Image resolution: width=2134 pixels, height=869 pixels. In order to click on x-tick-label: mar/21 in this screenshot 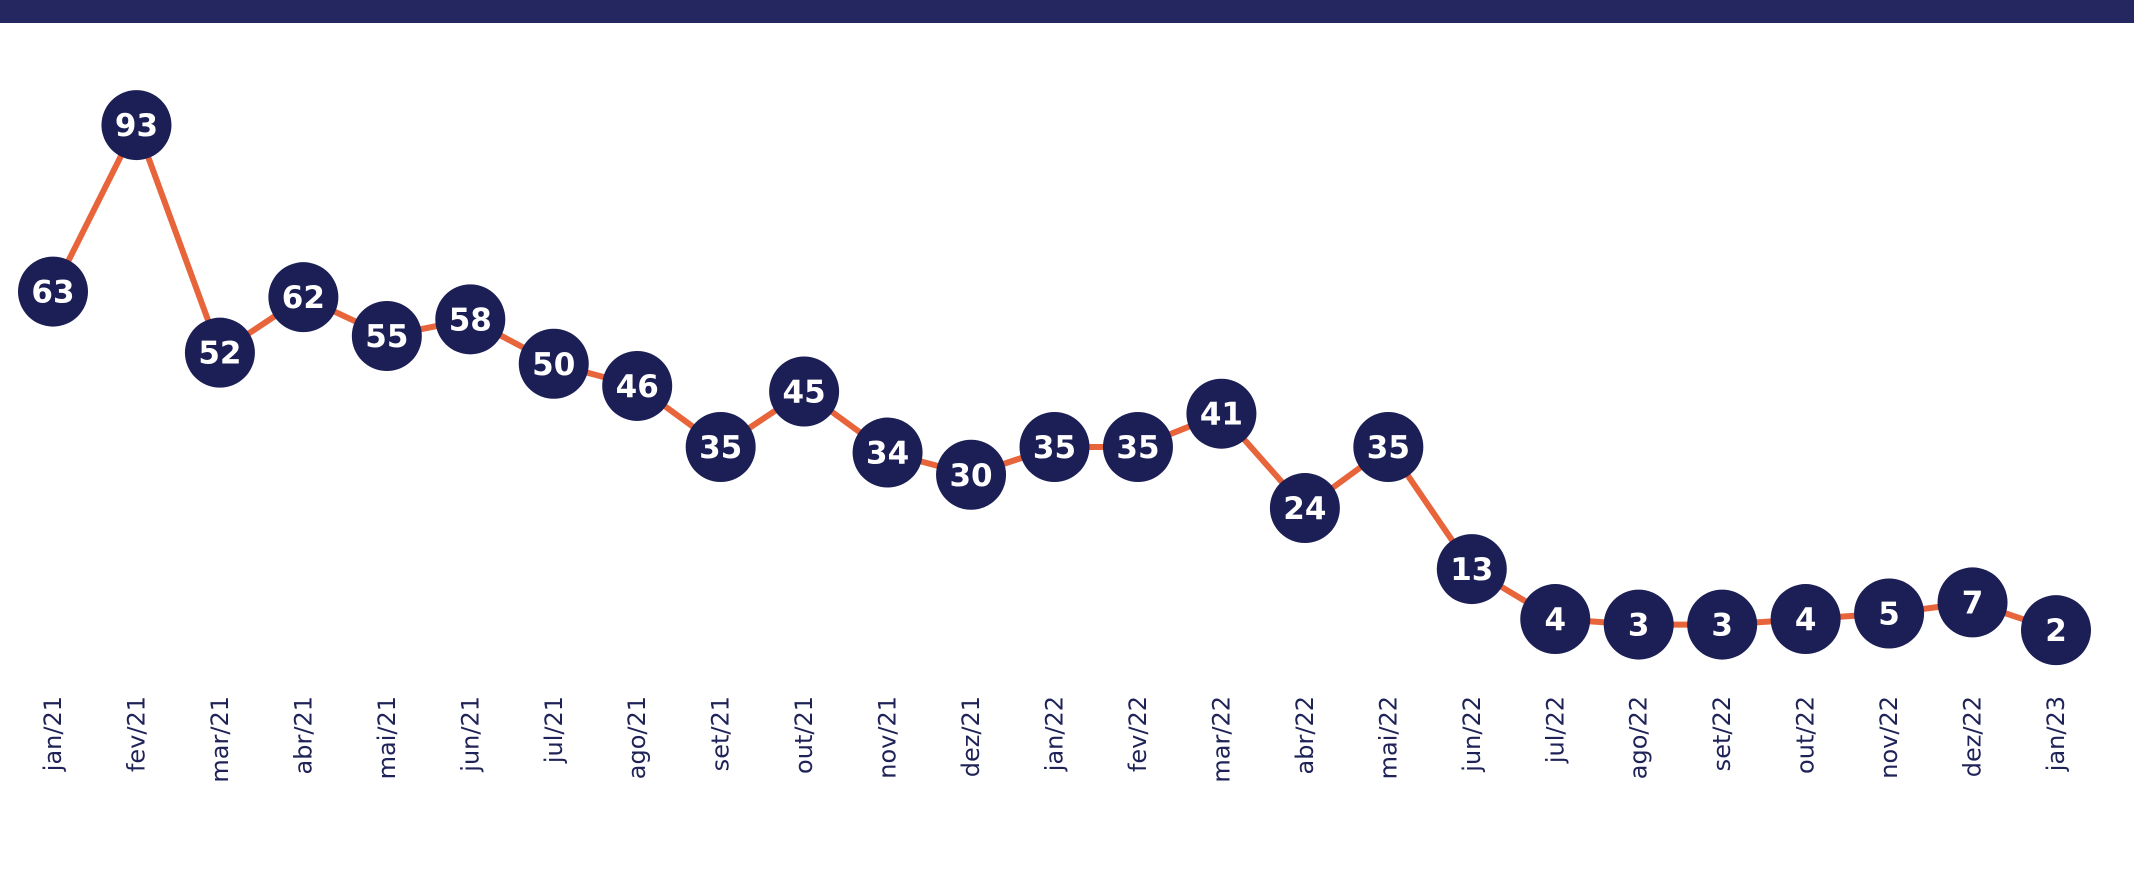, I will do `click(220, 739)`.